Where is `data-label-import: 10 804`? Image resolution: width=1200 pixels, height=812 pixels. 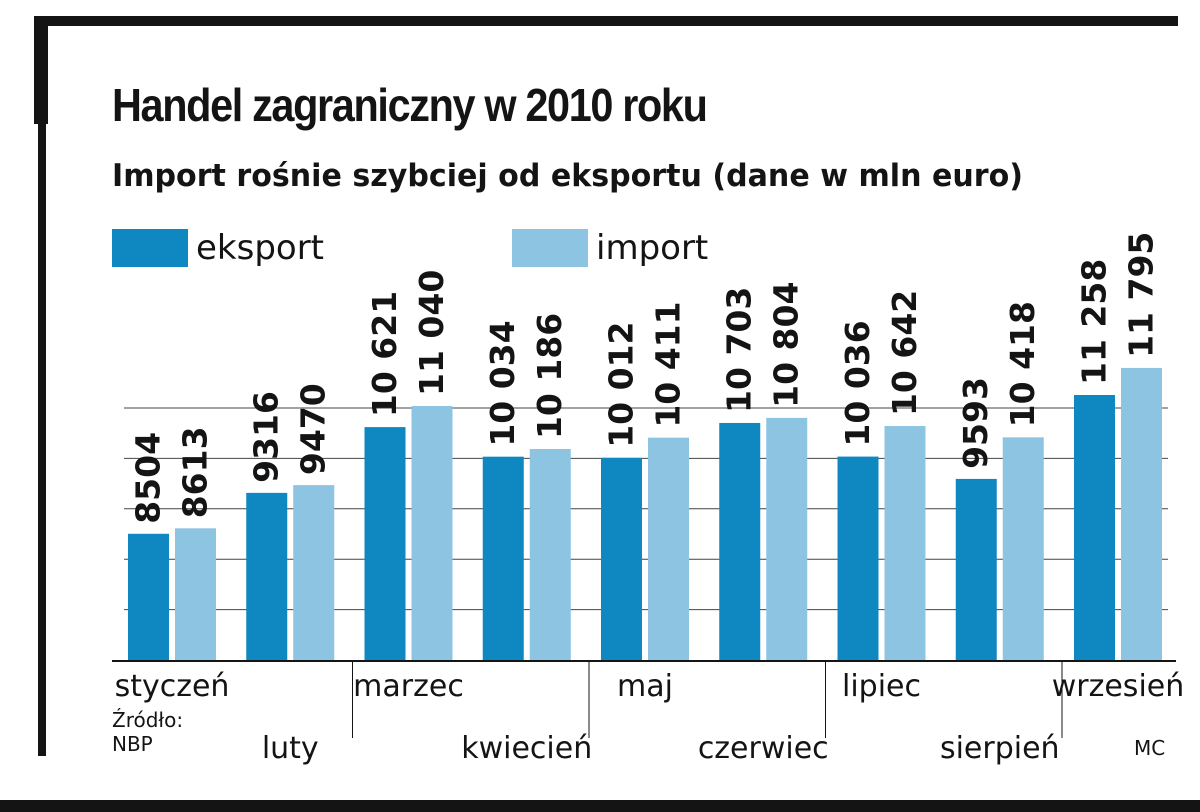
data-label-import: 10 804 is located at coordinates (786, 345).